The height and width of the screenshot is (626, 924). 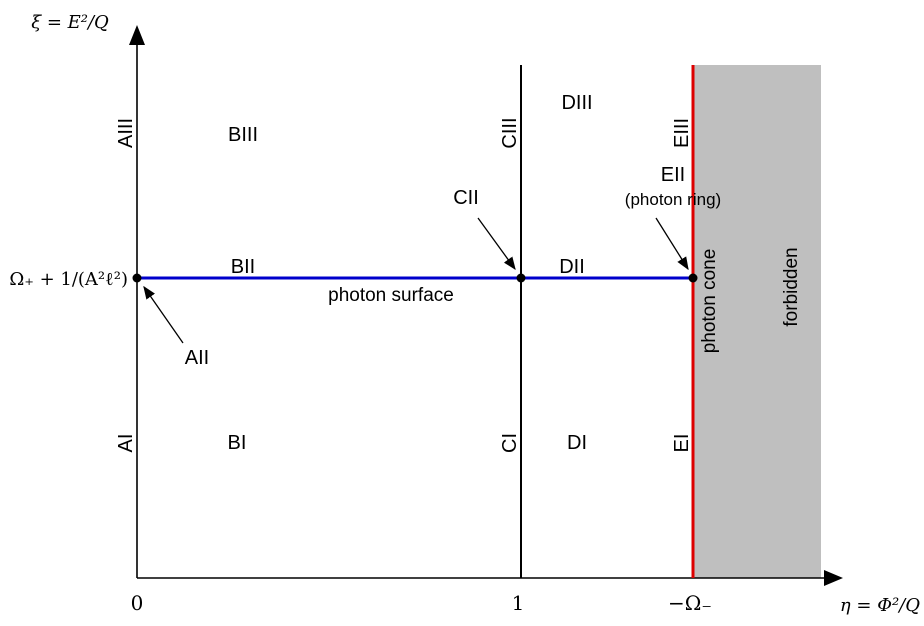 What do you see at coordinates (137, 603) in the screenshot?
I see `x-tick-0: 0` at bounding box center [137, 603].